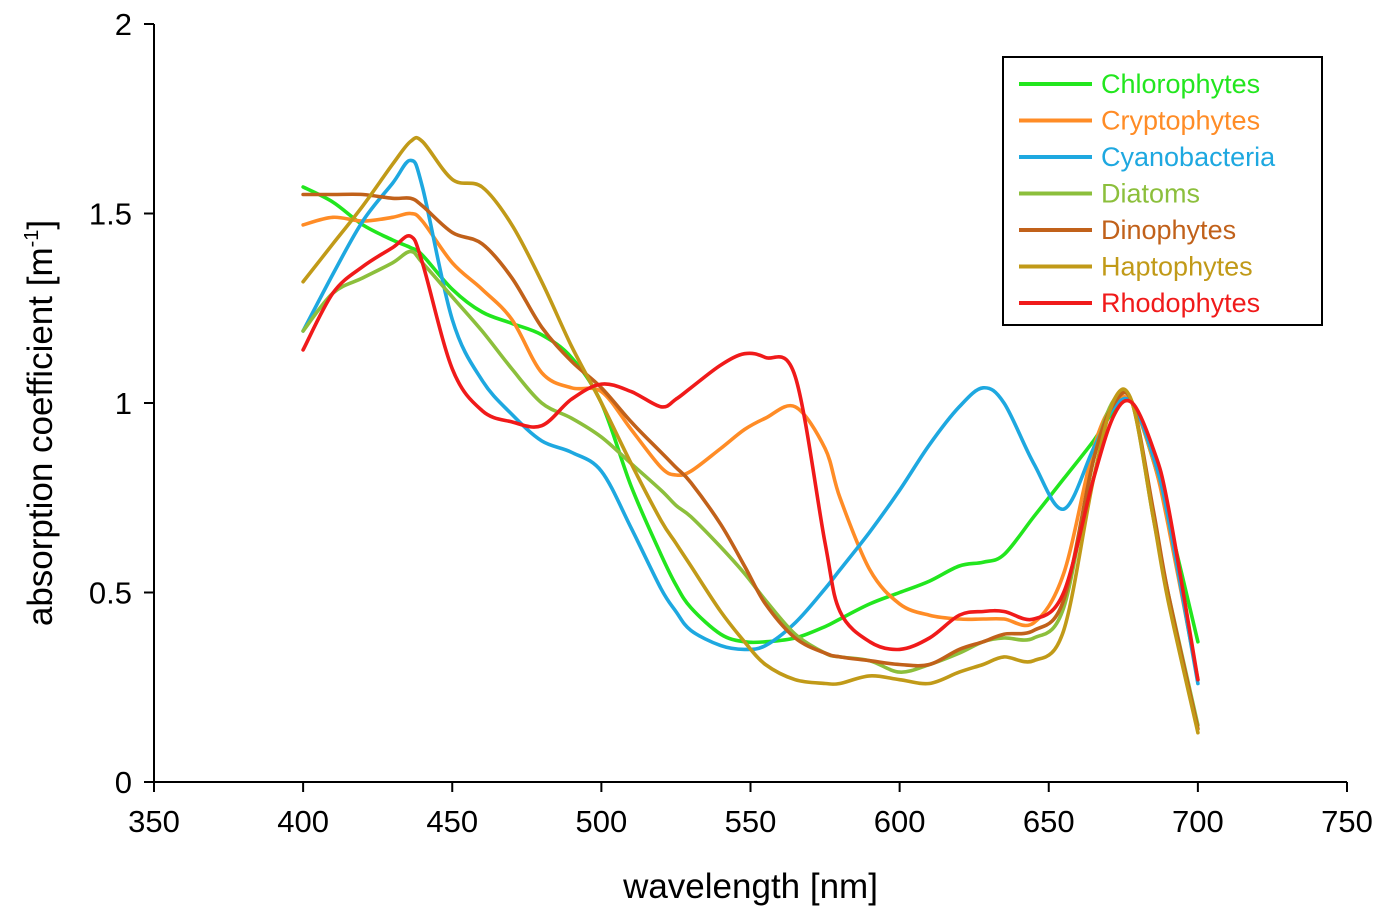 This screenshot has height=910, width=1382. What do you see at coordinates (1180, 303) in the screenshot?
I see `legend-label: Rhodophytes` at bounding box center [1180, 303].